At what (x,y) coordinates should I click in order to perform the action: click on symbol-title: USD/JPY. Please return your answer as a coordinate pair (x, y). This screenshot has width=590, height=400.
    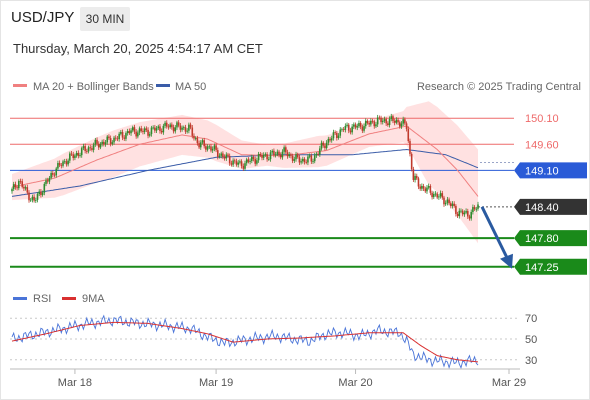
    Looking at the image, I should click on (43, 17).